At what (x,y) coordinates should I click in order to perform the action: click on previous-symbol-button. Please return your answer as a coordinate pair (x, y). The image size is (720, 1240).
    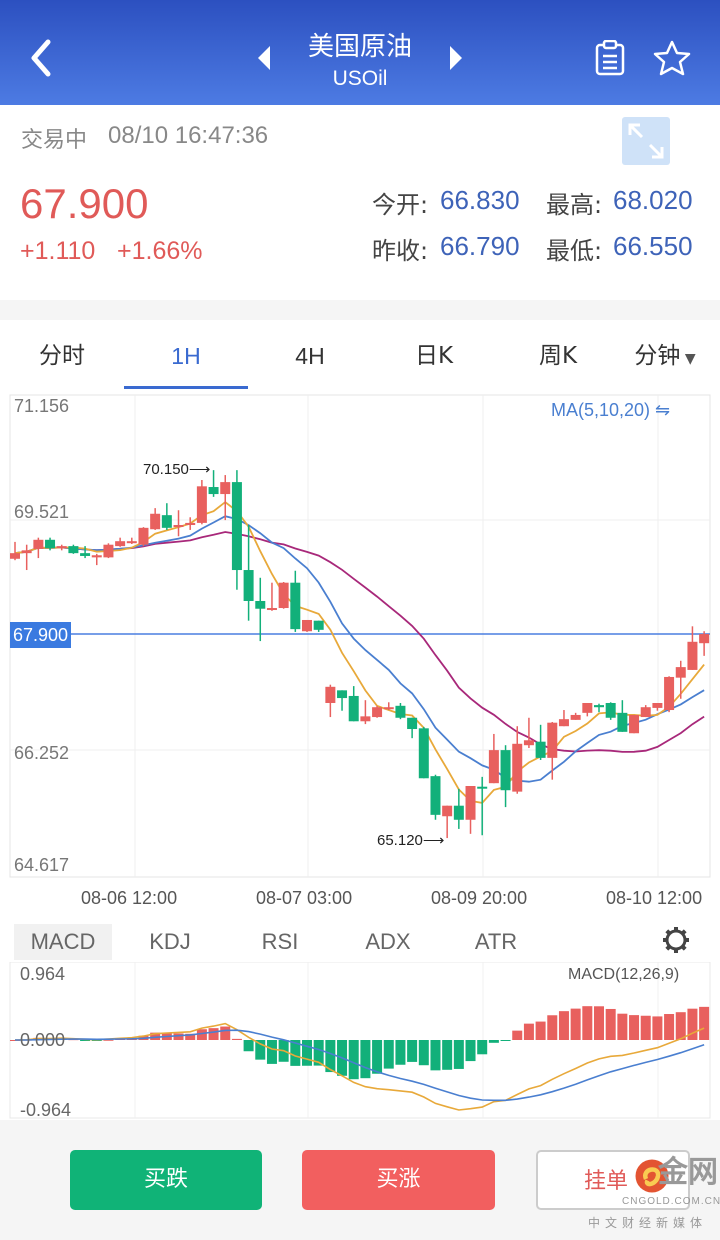
    Looking at the image, I should click on (264, 60).